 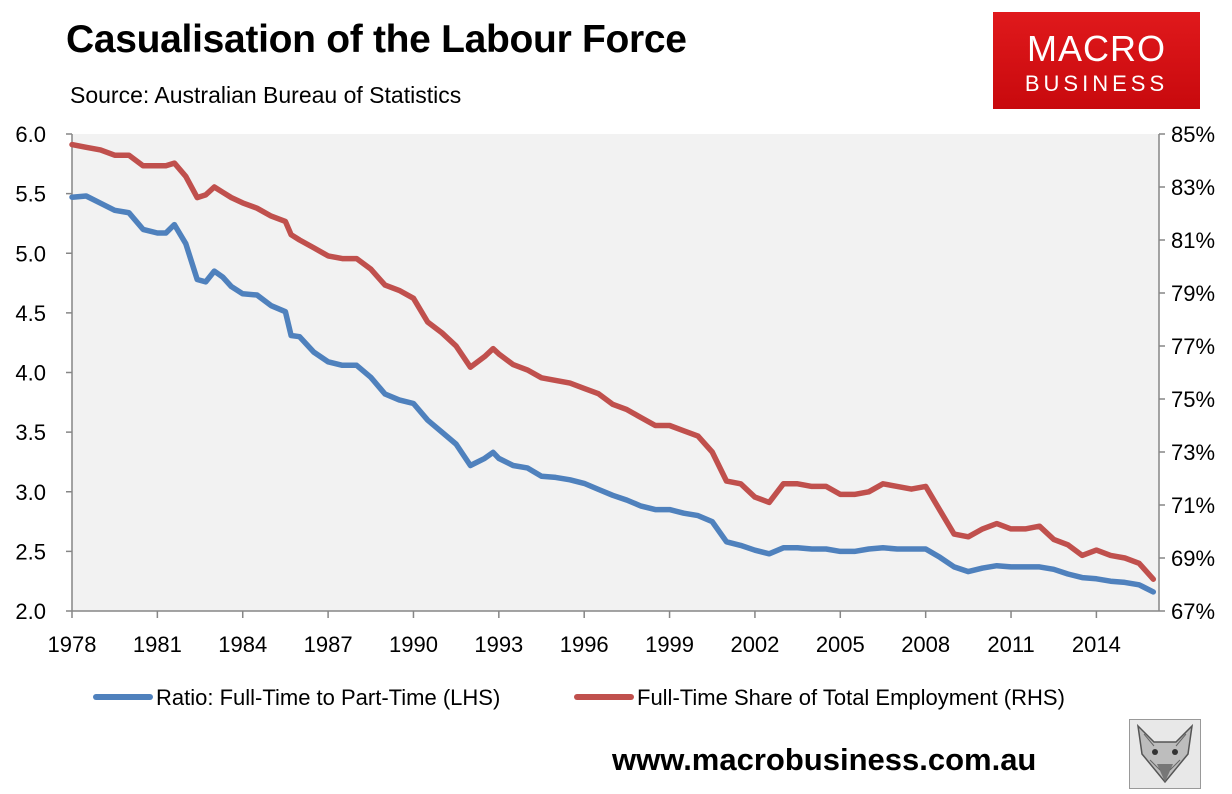 I want to click on y-right-tick-label: 75%, so click(x=1193, y=399).